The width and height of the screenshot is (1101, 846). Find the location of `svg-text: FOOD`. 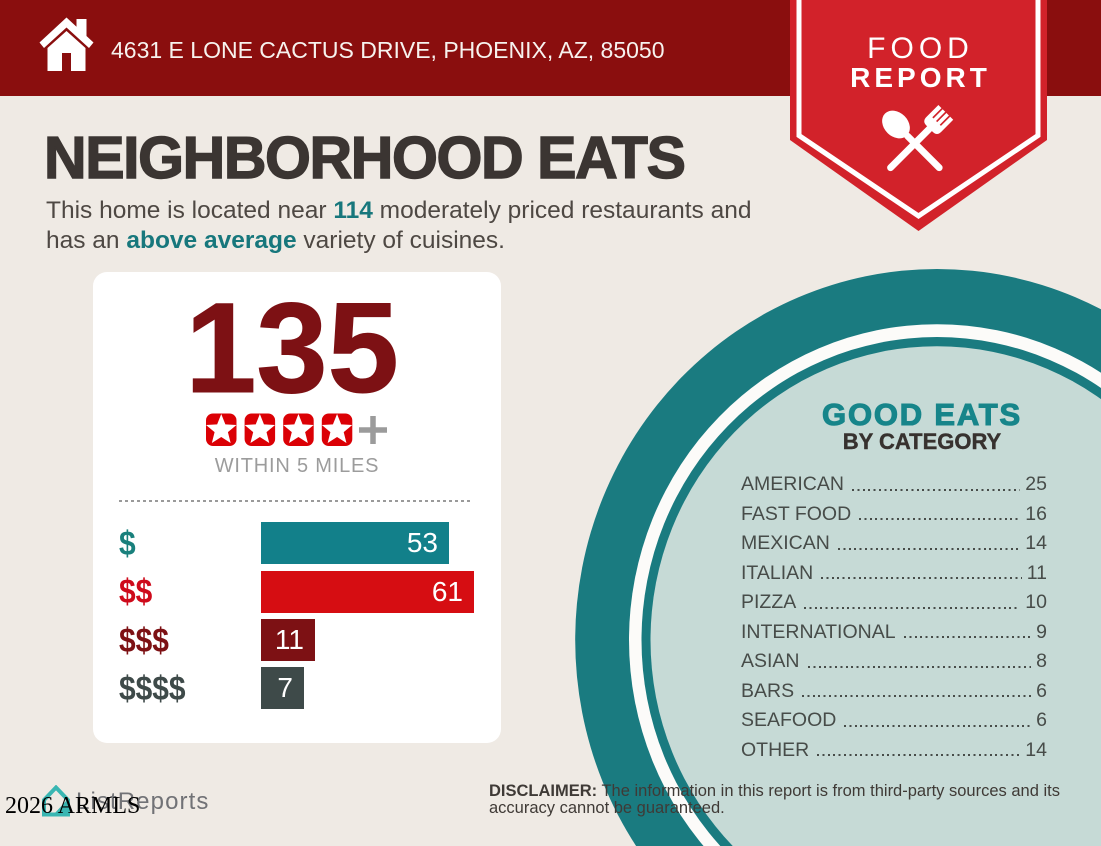

svg-text: FOOD is located at coordinates (920, 48).